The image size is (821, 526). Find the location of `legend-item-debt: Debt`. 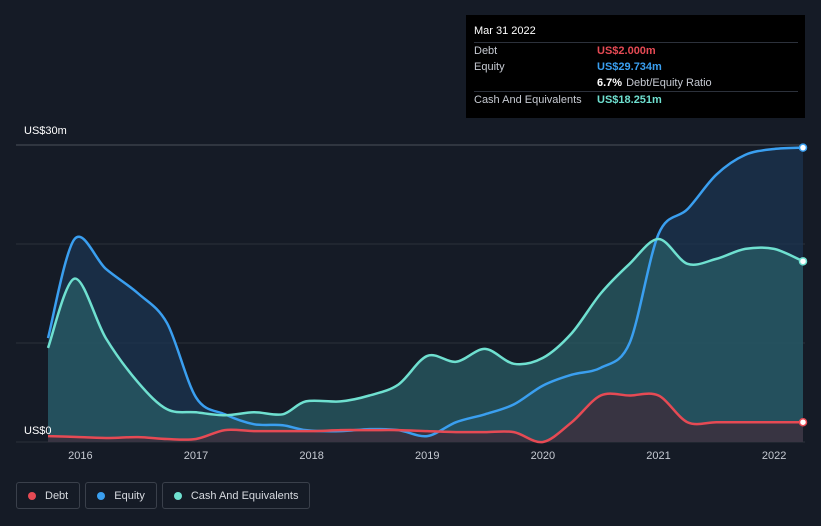

legend-item-debt: Debt is located at coordinates (48, 495).